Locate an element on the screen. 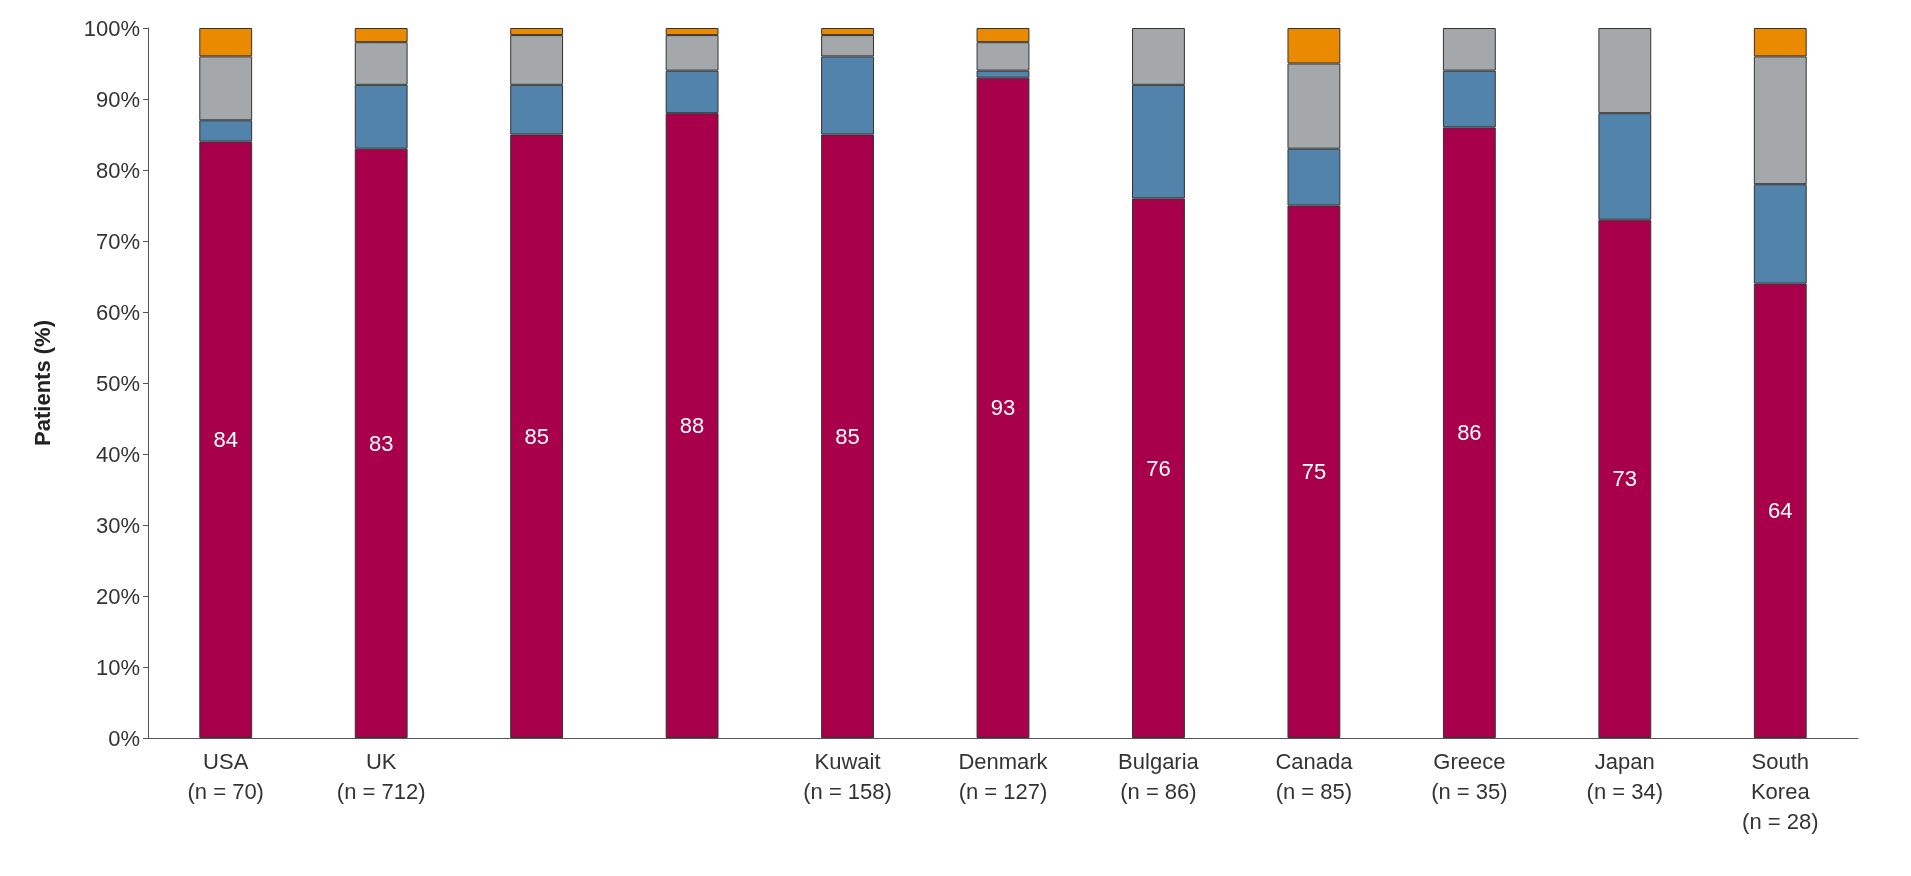  data-label: 76 is located at coordinates (1158, 468).